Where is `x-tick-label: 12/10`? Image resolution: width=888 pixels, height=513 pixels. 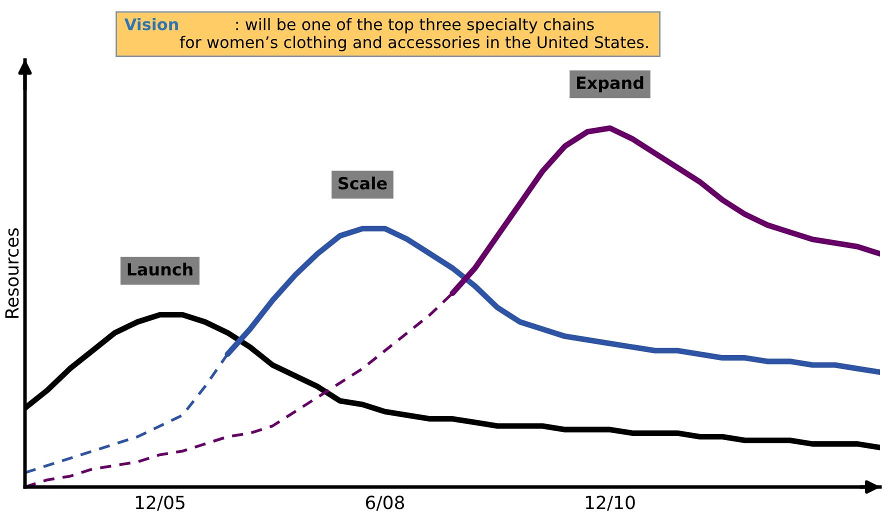 x-tick-label: 12/10 is located at coordinates (610, 503).